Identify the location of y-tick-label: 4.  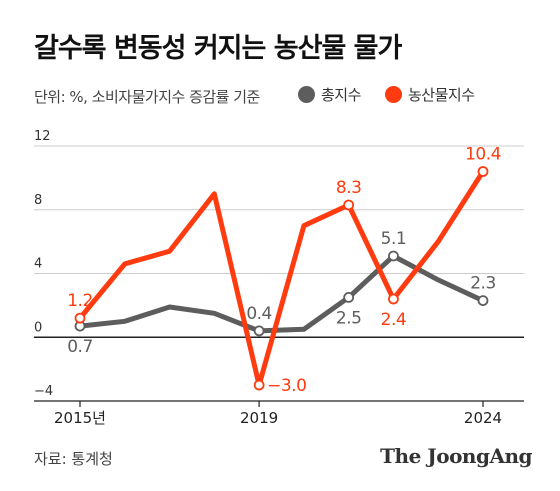
(38, 264).